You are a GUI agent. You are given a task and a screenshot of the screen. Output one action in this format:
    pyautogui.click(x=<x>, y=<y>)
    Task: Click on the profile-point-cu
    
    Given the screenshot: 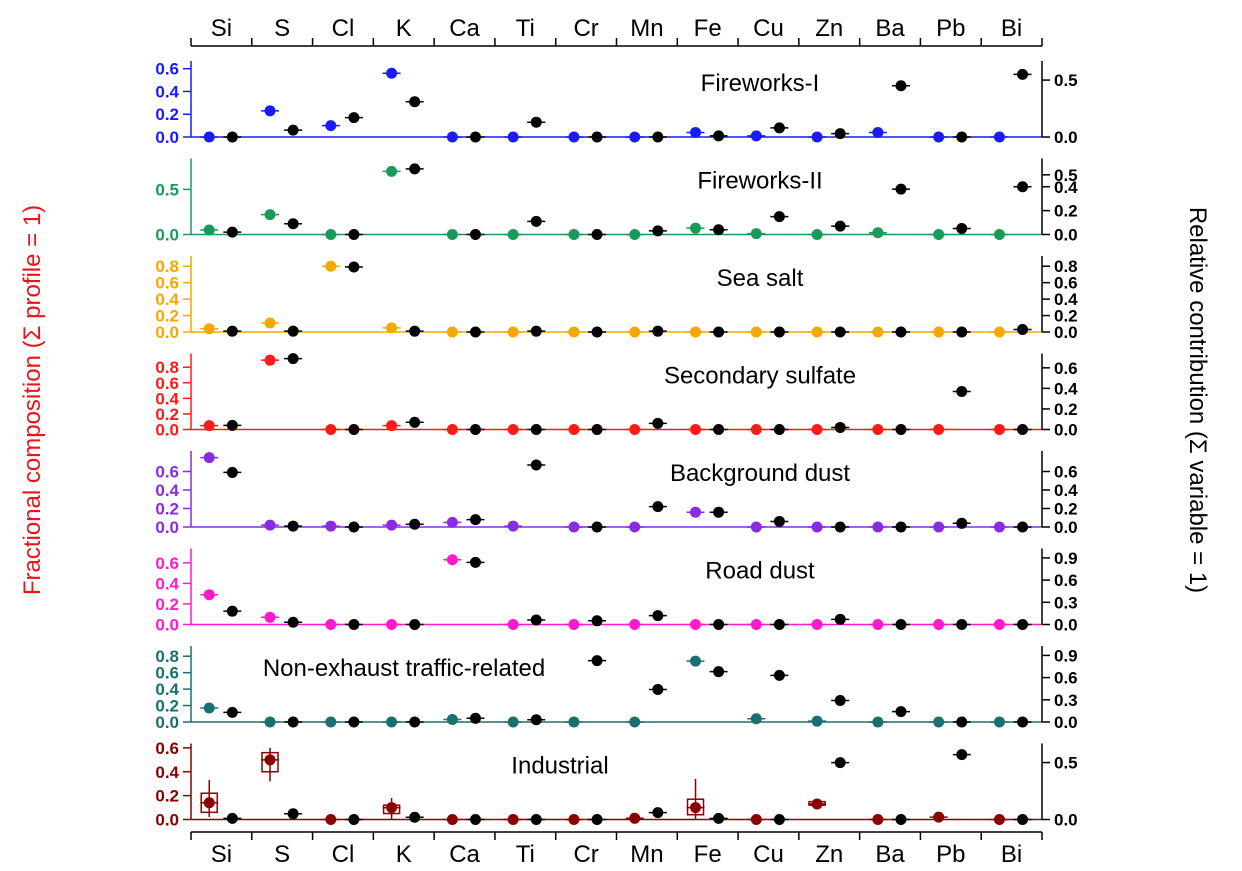 What is the action you would take?
    pyautogui.click(x=756, y=819)
    